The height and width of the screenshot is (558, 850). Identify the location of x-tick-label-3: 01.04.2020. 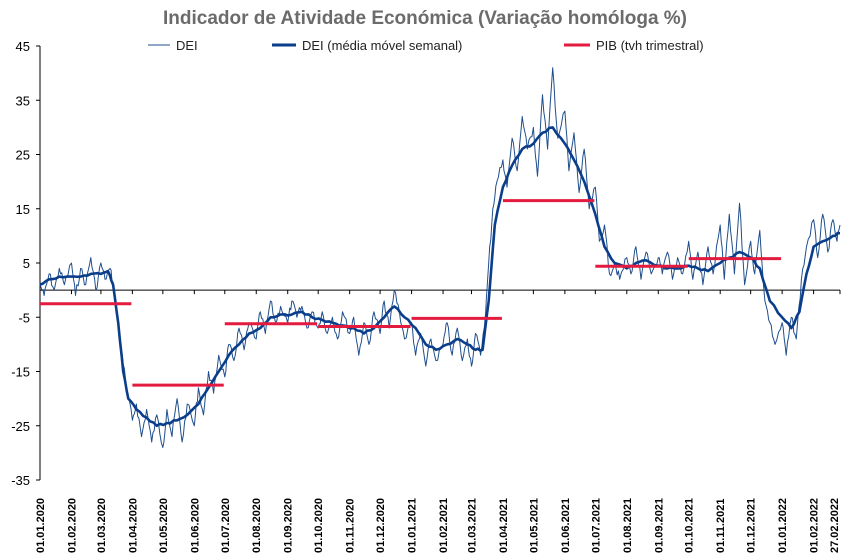
(133, 525).